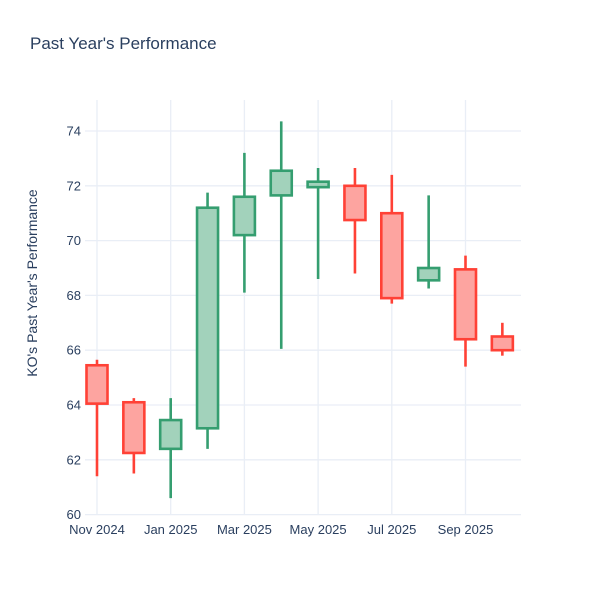 This screenshot has width=600, height=600. What do you see at coordinates (74, 405) in the screenshot?
I see `y-tick-label: 64` at bounding box center [74, 405].